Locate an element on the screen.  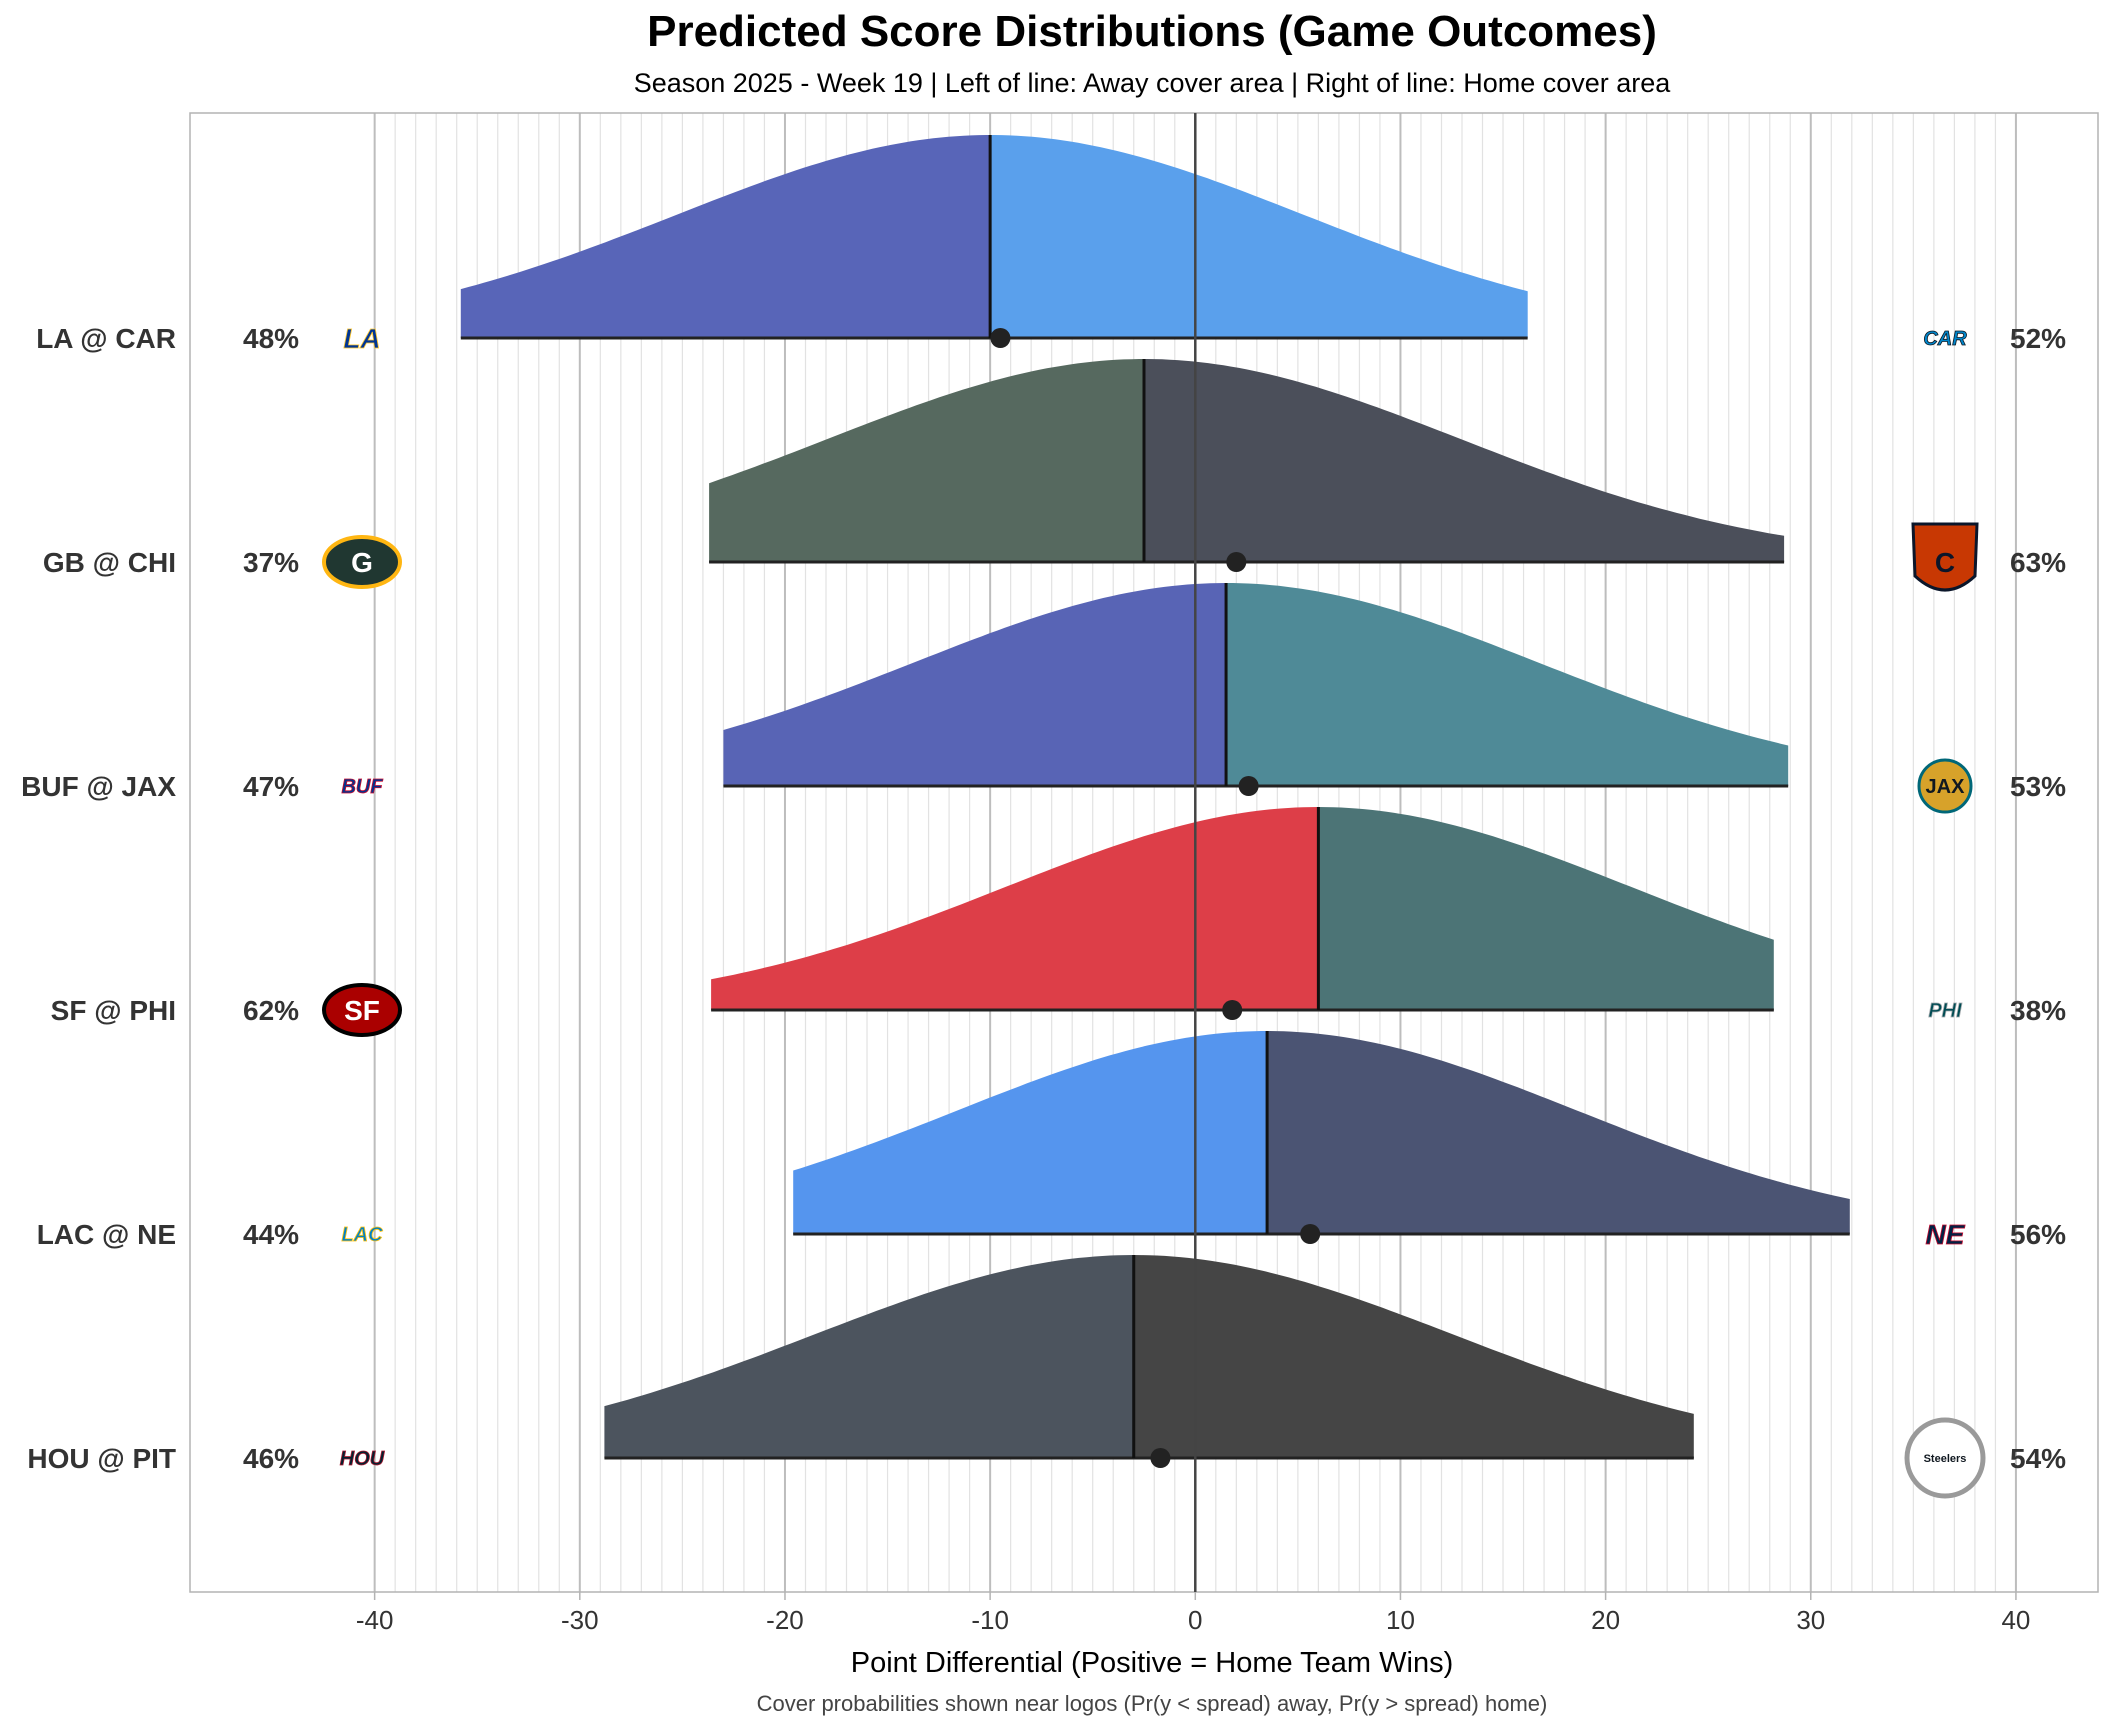
svg-text: HOU is located at coordinates (362, 1459).